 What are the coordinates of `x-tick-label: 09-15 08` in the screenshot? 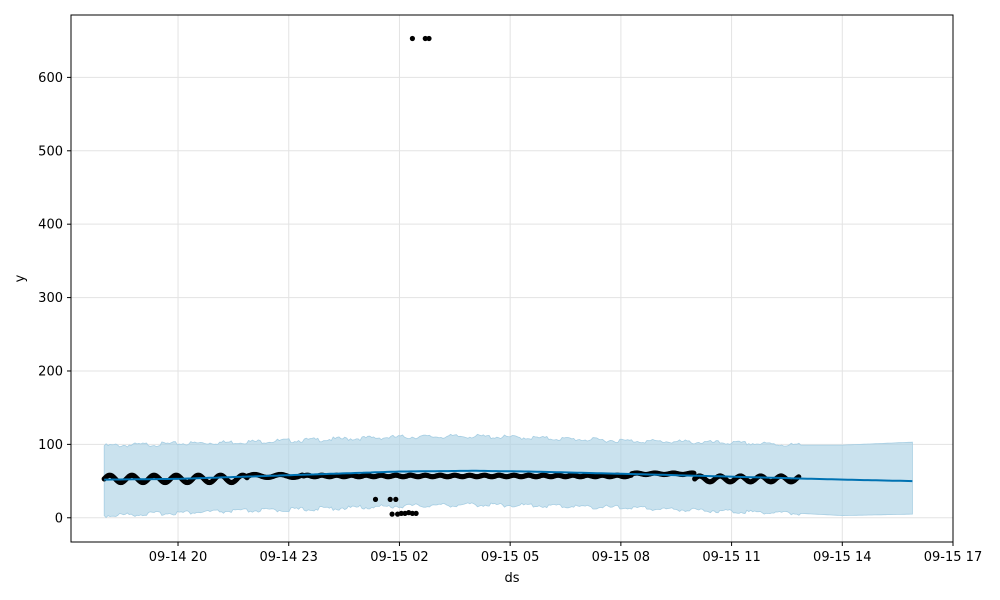 It's located at (621, 557).